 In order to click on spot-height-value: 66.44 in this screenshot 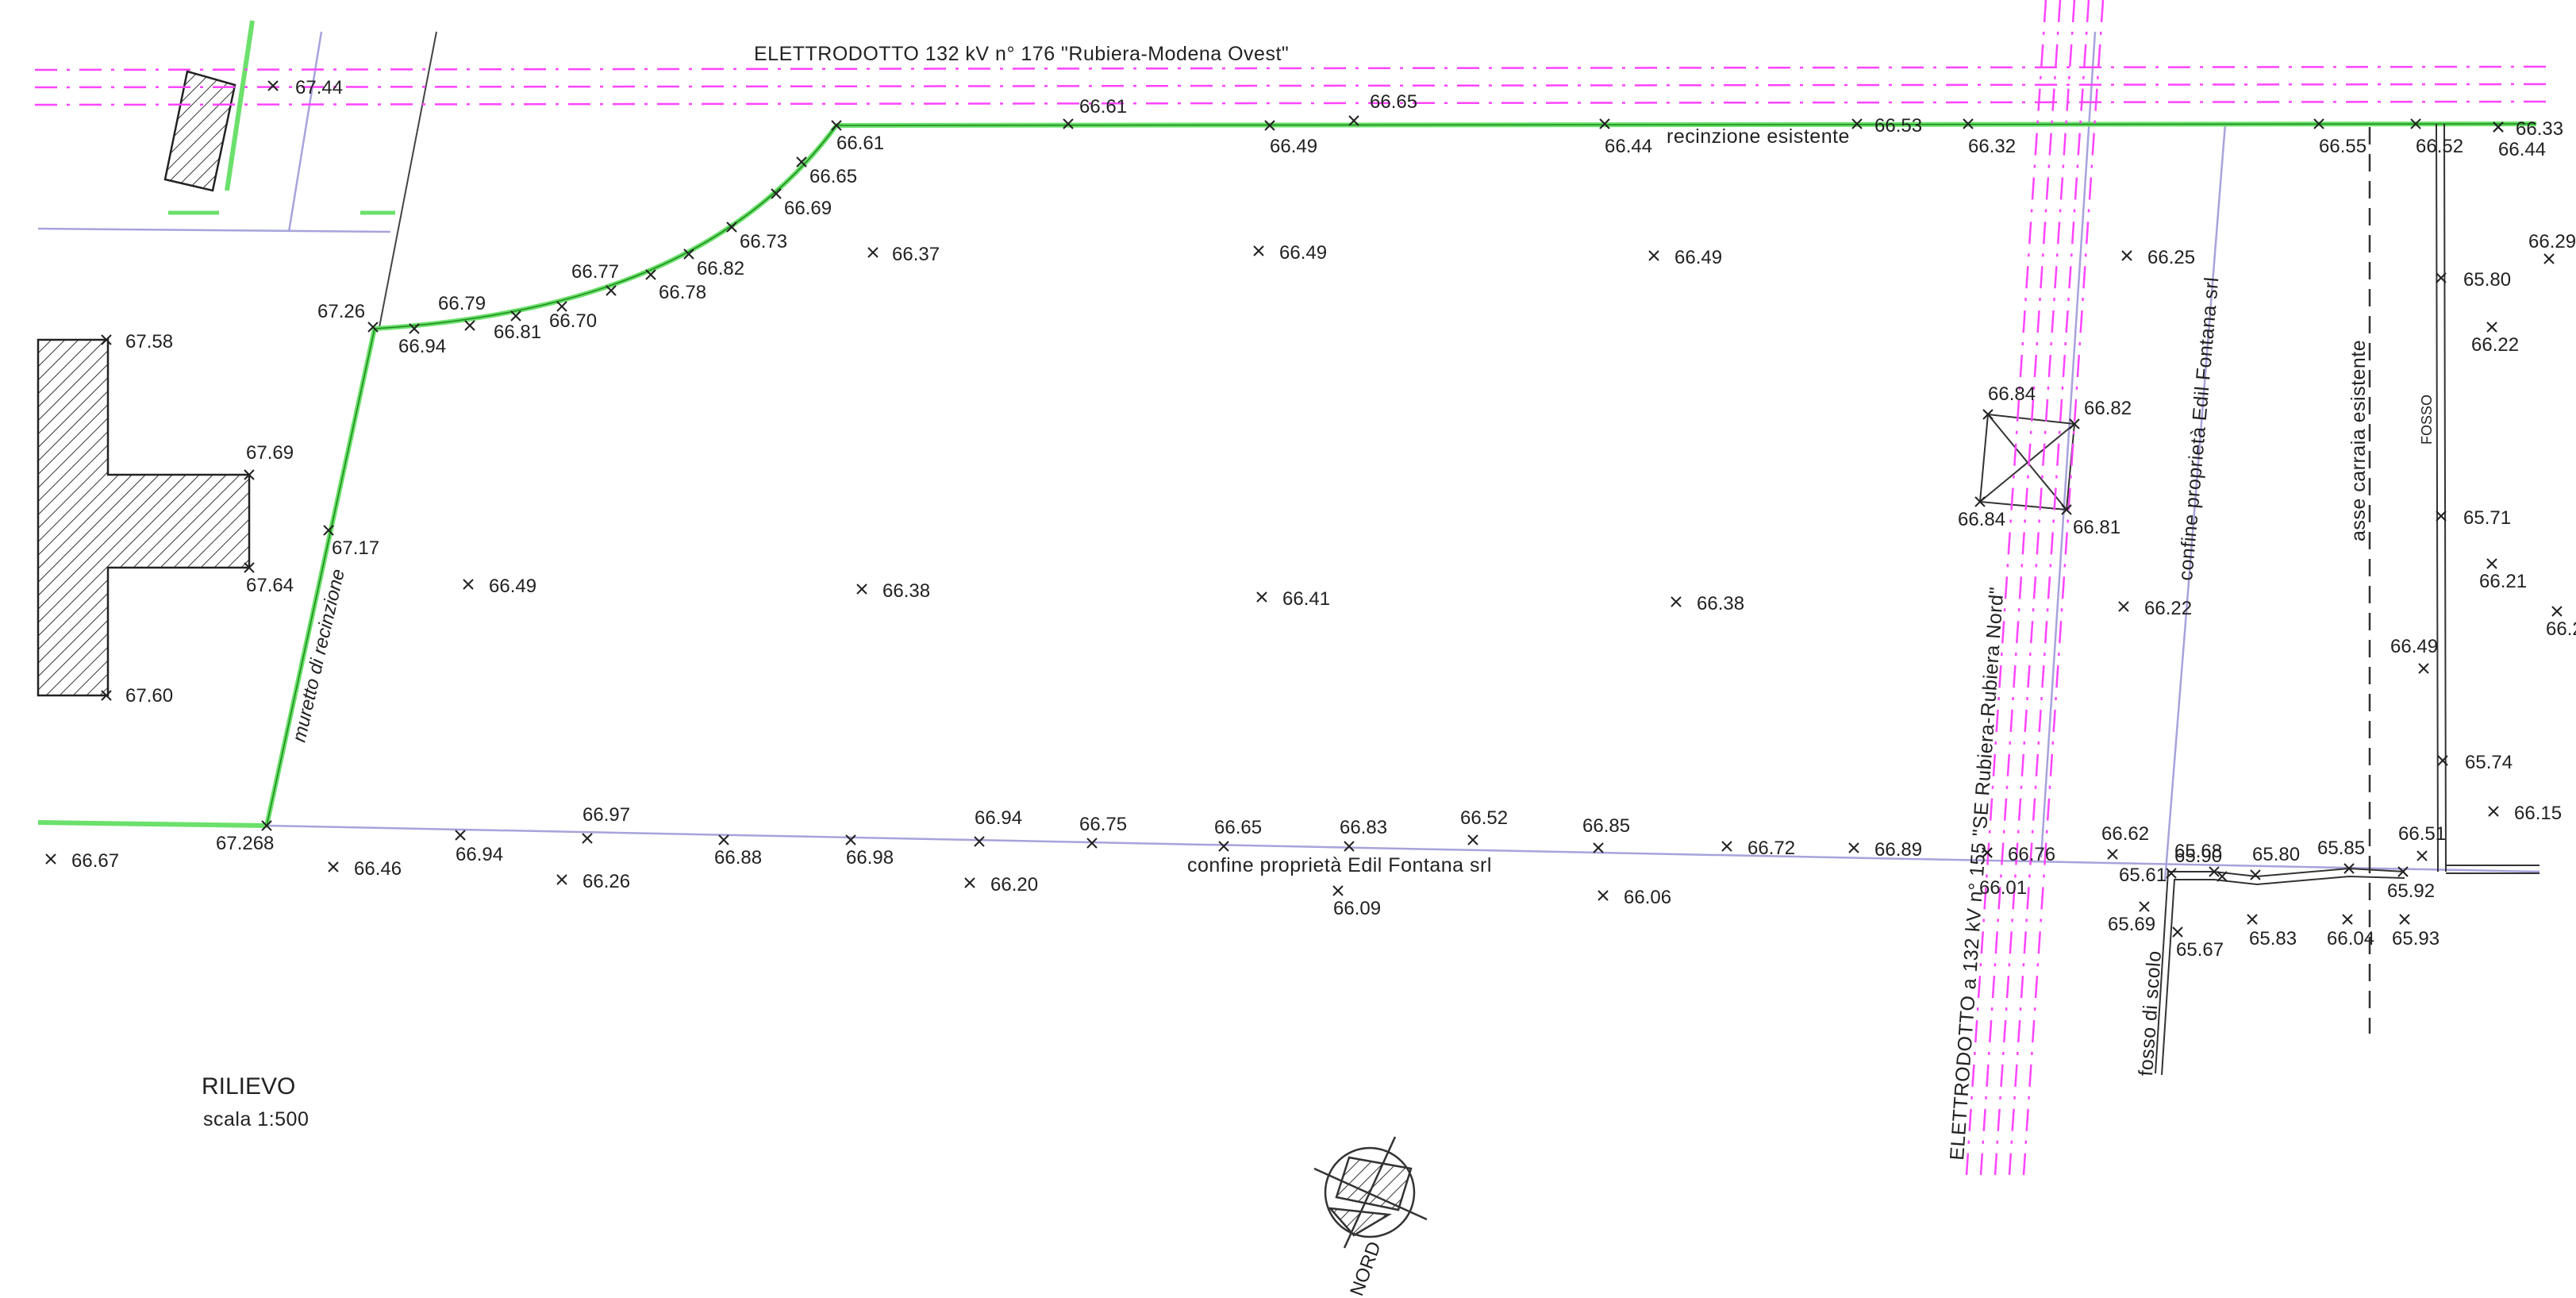, I will do `click(1628, 146)`.